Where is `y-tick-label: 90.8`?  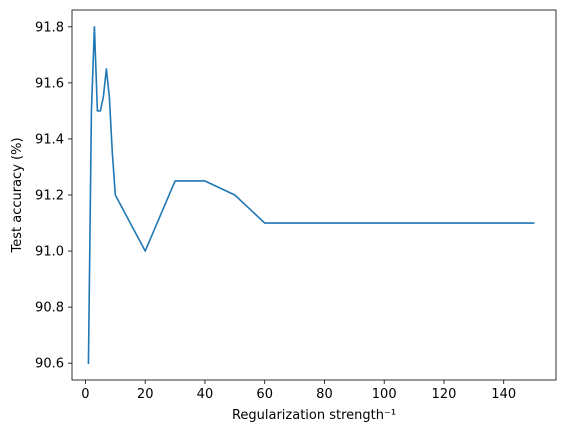 y-tick-label: 90.8 is located at coordinates (49, 308).